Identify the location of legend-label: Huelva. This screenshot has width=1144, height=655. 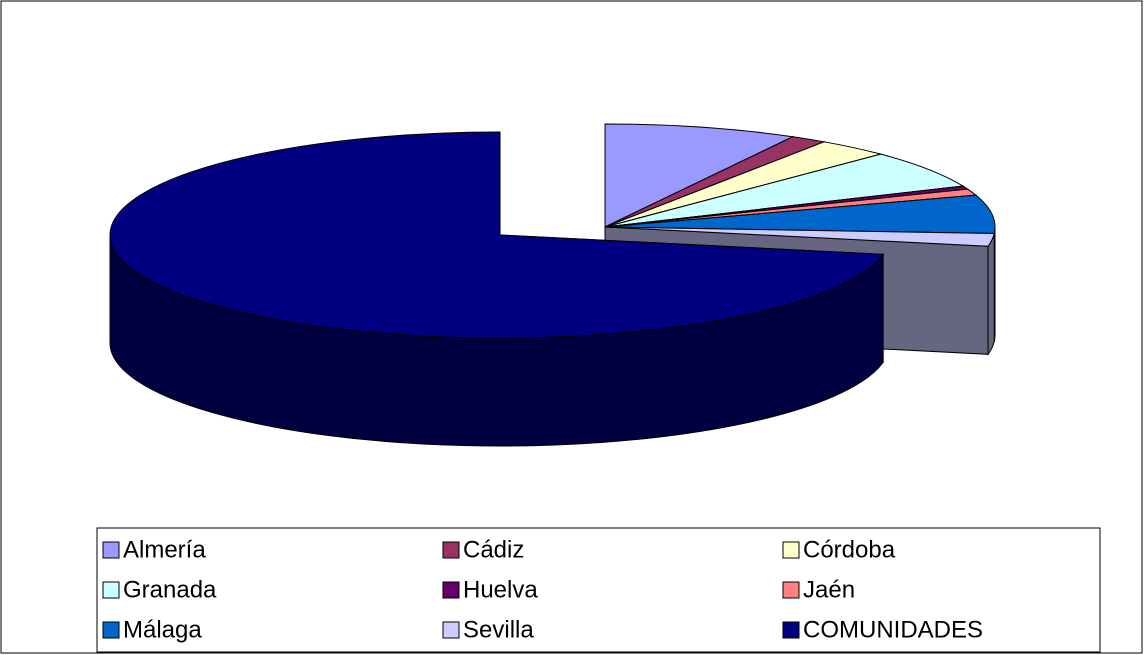
(500, 589).